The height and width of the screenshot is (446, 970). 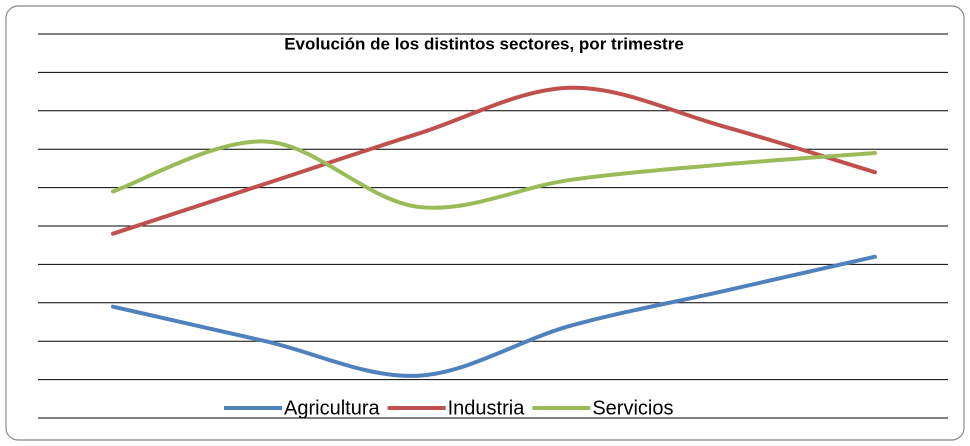 What do you see at coordinates (632, 408) in the screenshot?
I see `legend-label: Servicios` at bounding box center [632, 408].